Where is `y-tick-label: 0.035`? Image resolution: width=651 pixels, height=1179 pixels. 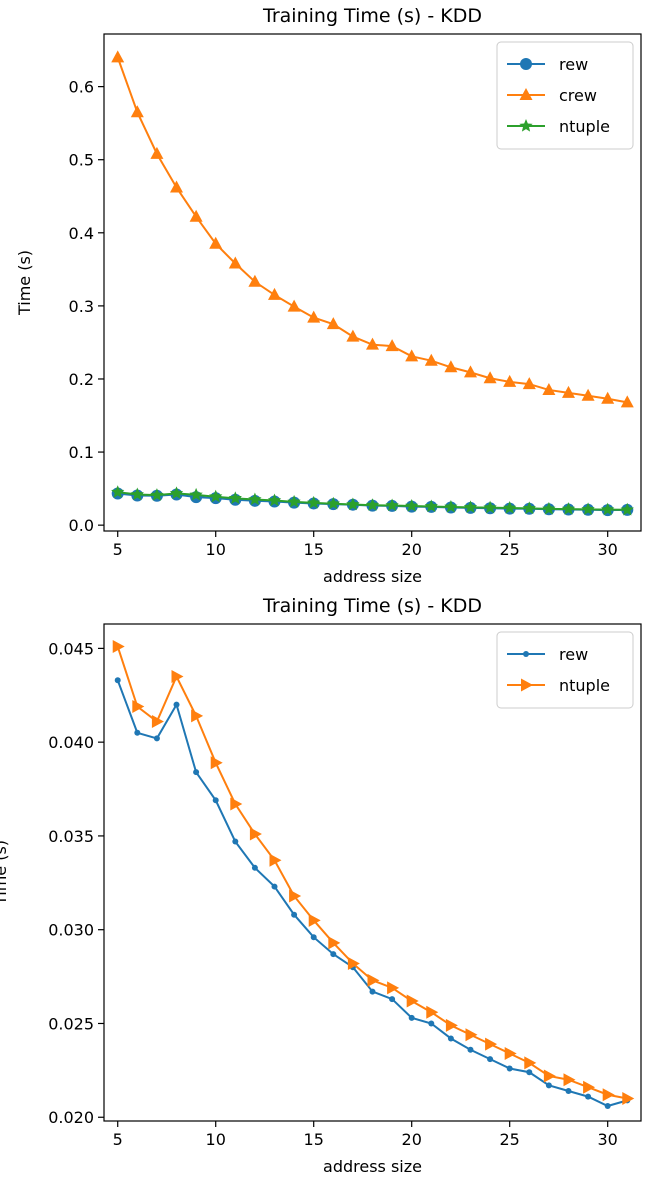 y-tick-label: 0.035 is located at coordinates (71, 836).